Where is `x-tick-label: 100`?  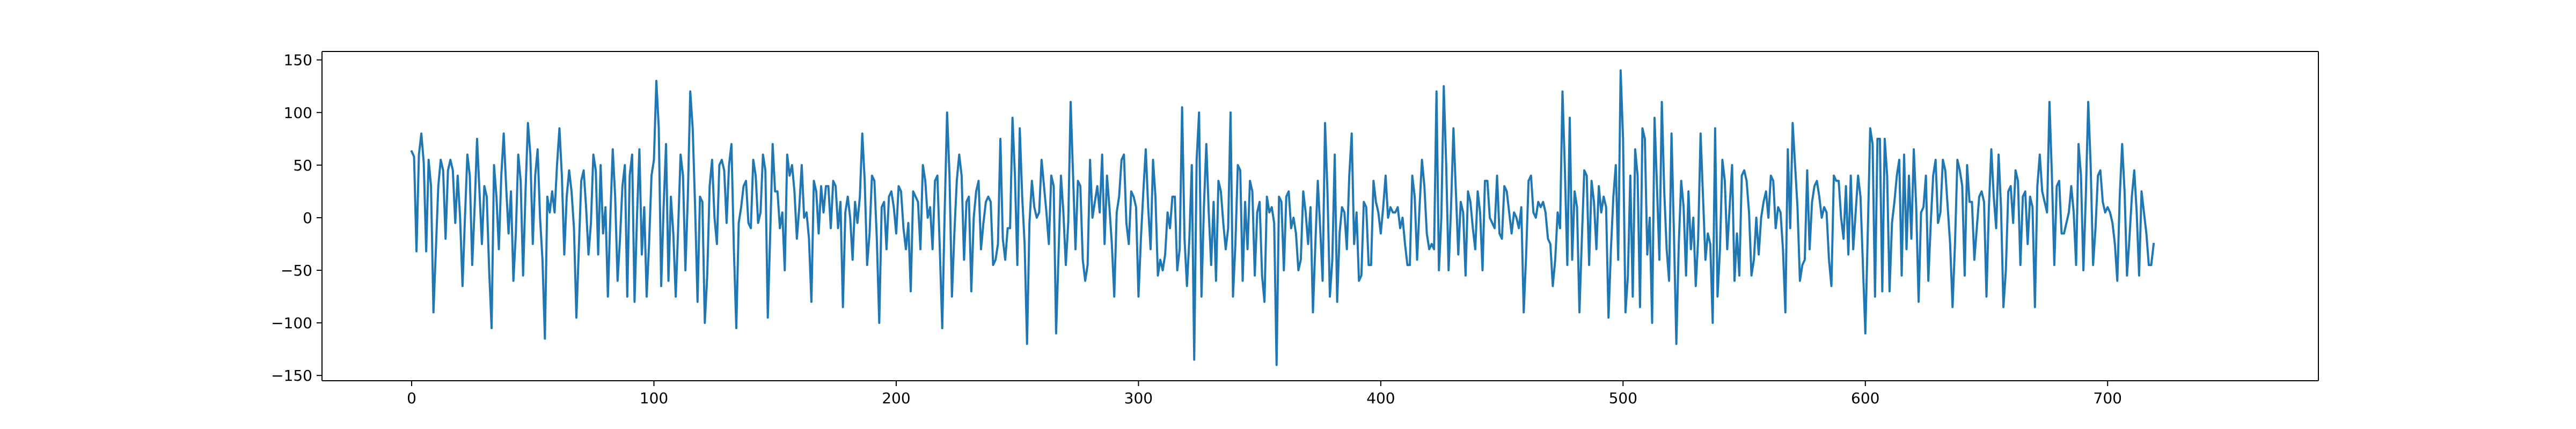
x-tick-label: 100 is located at coordinates (654, 398).